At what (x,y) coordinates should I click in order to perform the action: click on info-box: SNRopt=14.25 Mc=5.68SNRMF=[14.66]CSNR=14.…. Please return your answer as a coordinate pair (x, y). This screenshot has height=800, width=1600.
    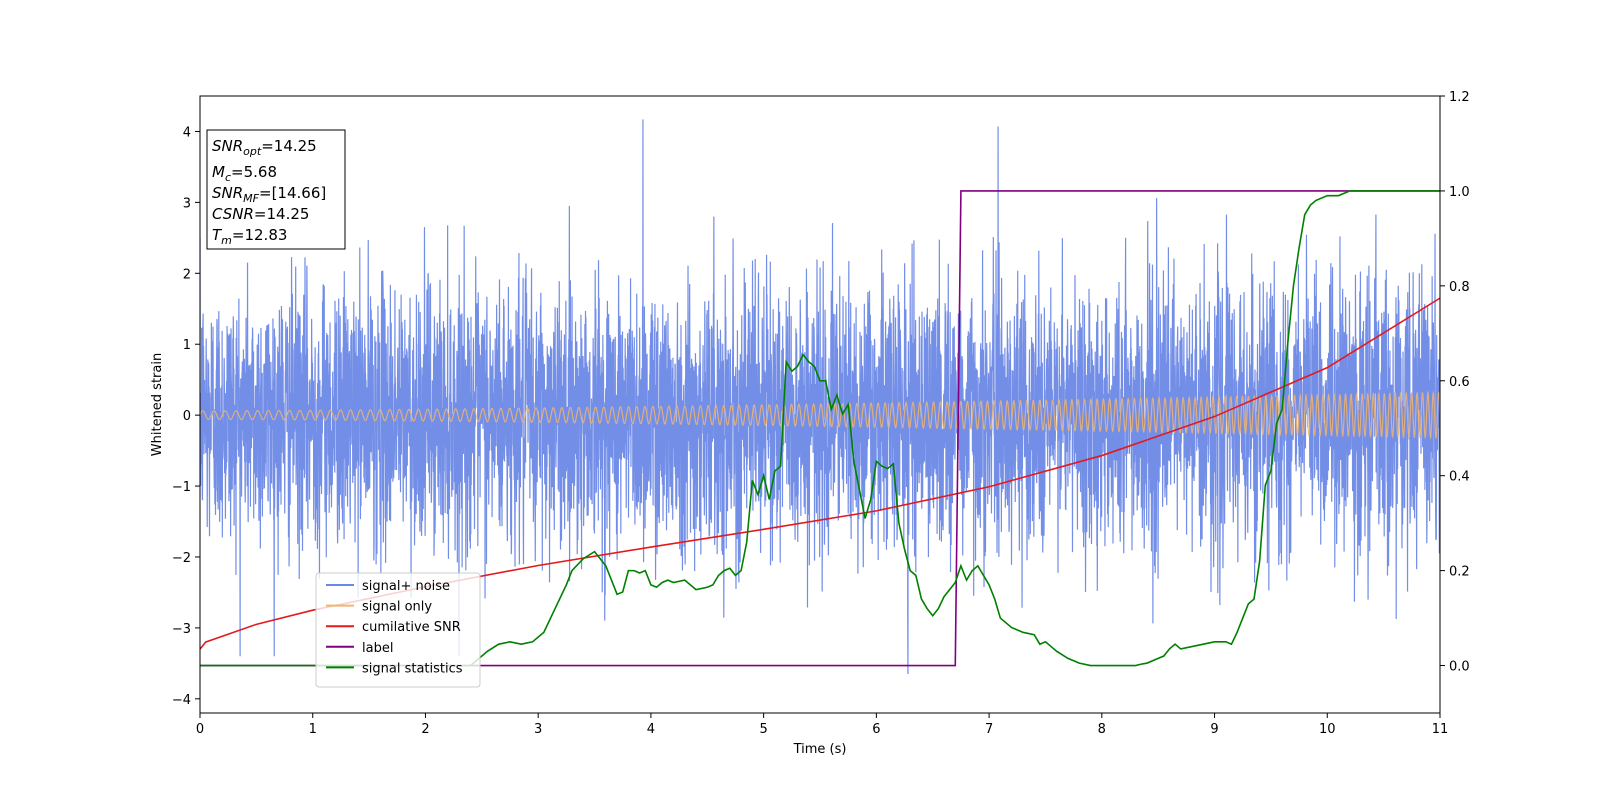
    Looking at the image, I should click on (276, 189).